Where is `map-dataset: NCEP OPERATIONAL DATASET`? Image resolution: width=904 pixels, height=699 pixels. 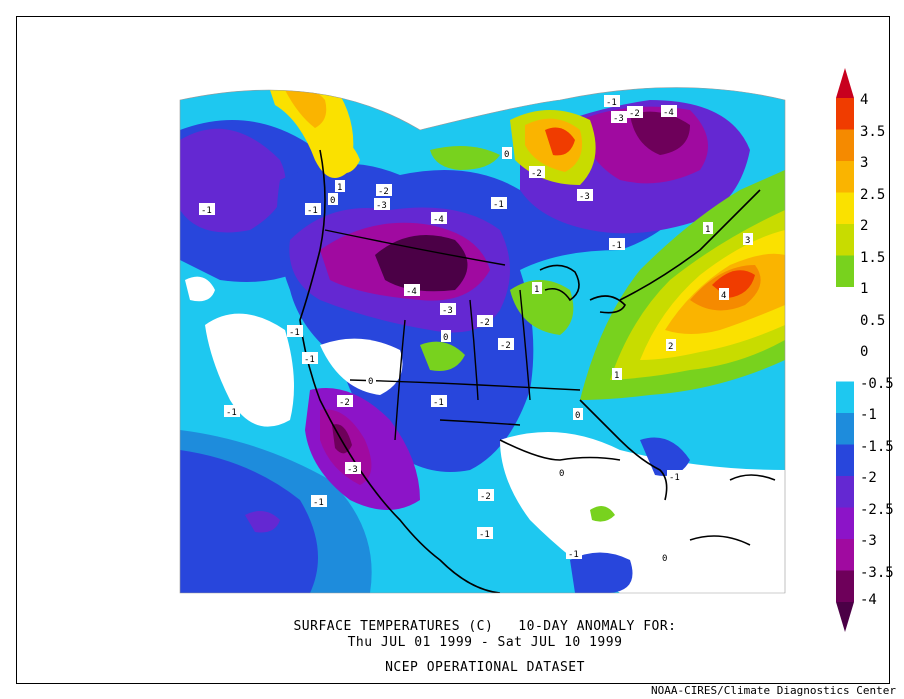
map-dataset: NCEP OPERATIONAL DATASET is located at coordinates (485, 667).